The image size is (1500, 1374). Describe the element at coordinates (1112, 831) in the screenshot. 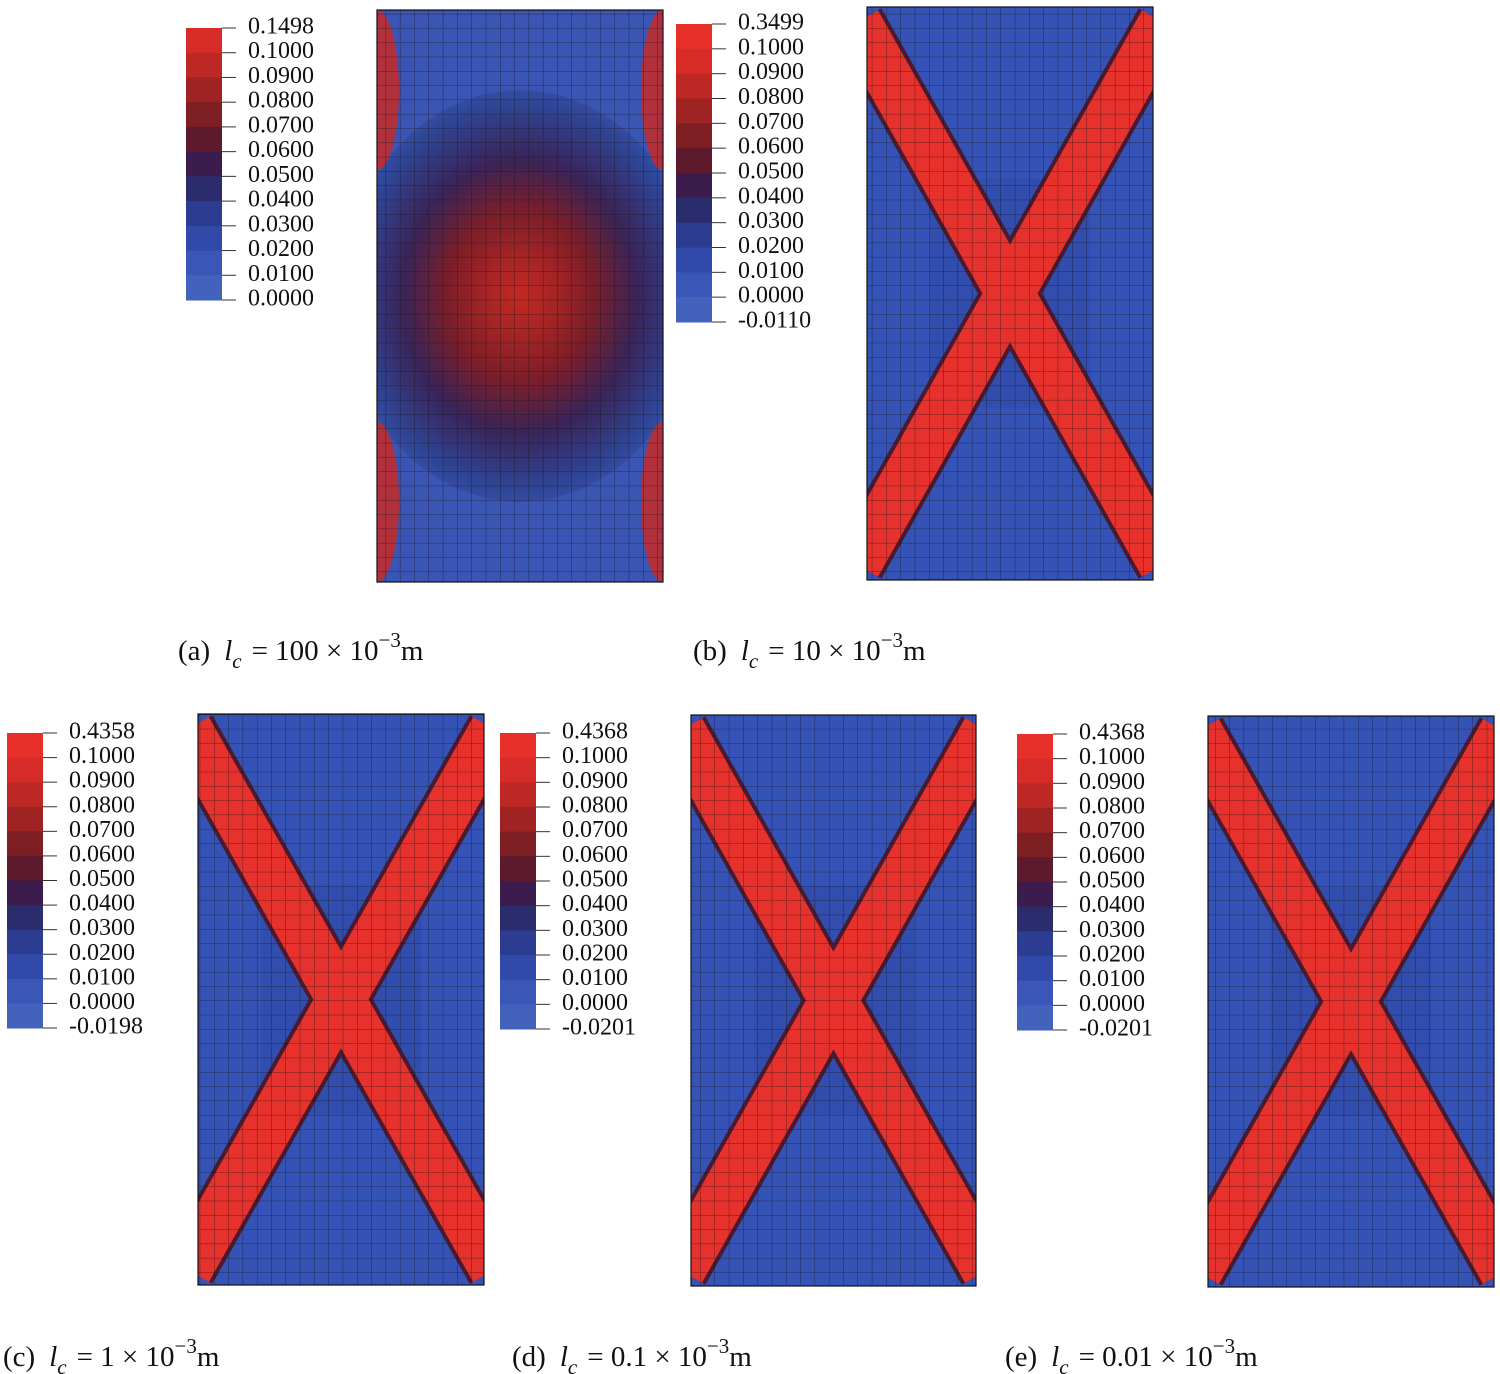

I see `colorbar-label: 0.0700` at that location.